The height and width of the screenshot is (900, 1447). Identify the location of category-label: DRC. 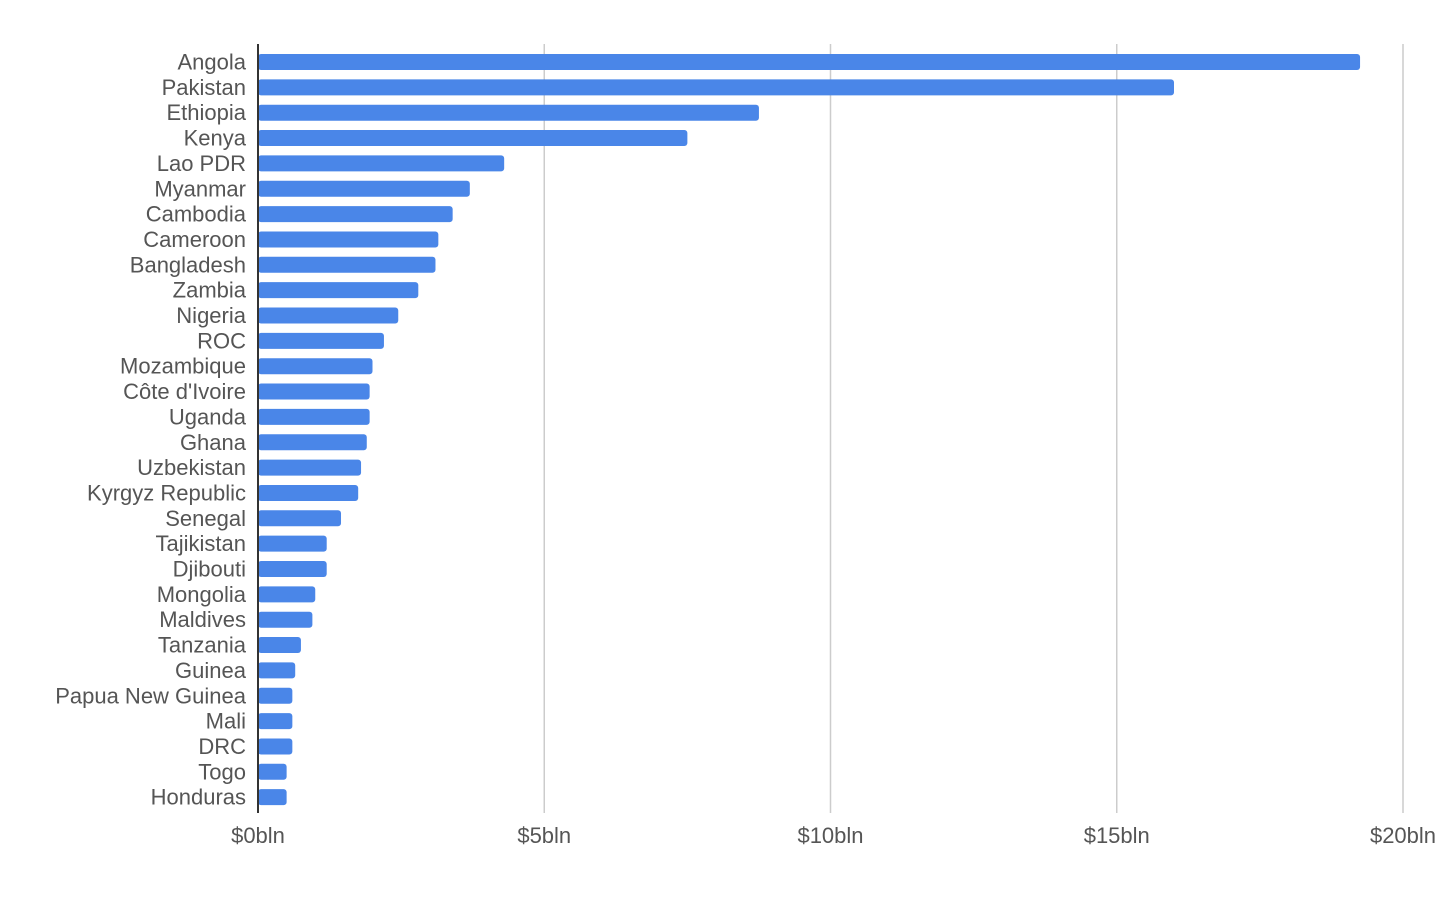
(222, 746).